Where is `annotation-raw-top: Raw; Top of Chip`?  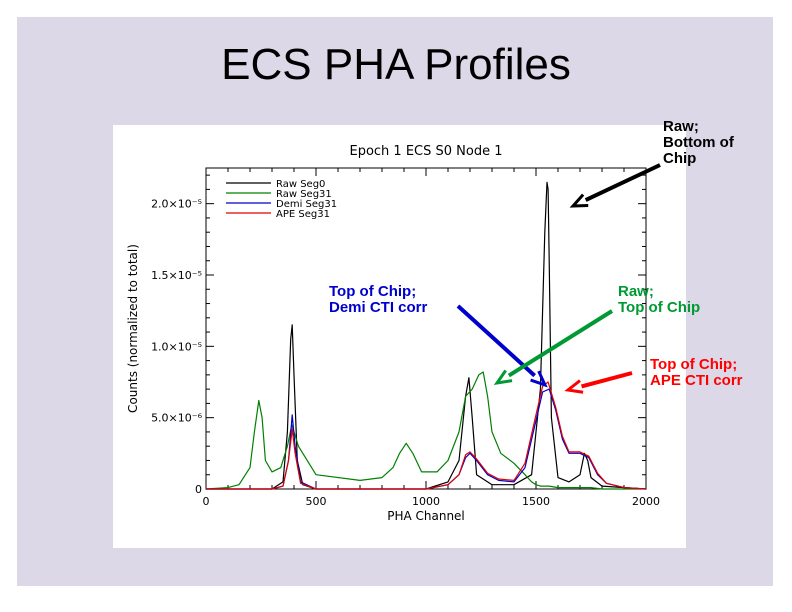
annotation-raw-top: Raw; Top of Chip is located at coordinates (659, 299).